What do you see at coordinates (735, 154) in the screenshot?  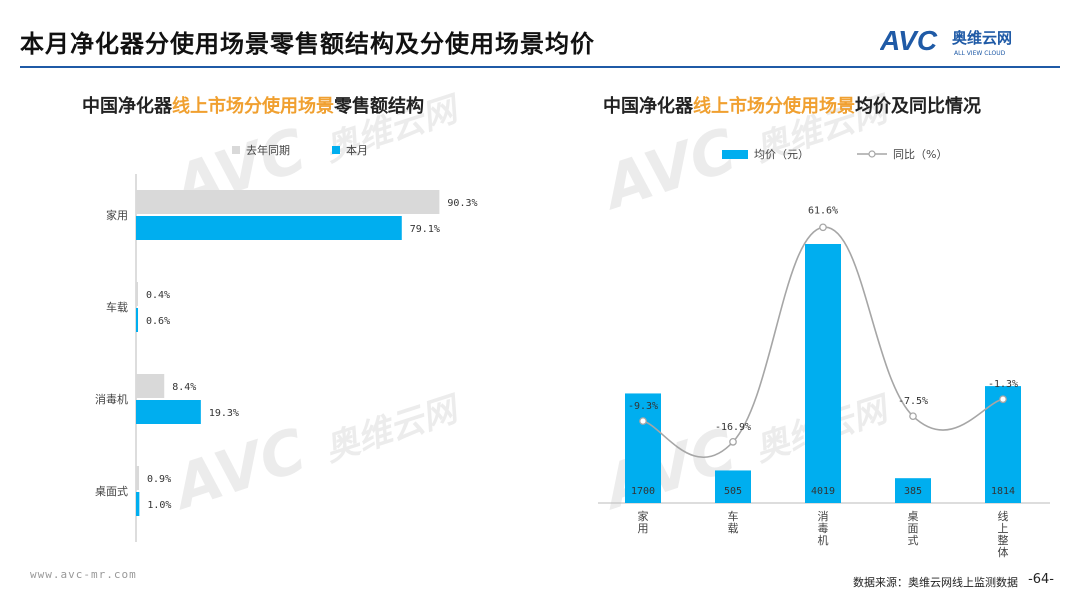 I see `legend-swatch-avg-price` at bounding box center [735, 154].